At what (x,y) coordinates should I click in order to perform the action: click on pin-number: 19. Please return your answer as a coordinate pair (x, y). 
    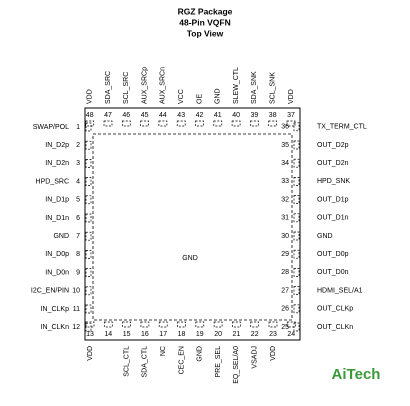
    Looking at the image, I should click on (200, 334).